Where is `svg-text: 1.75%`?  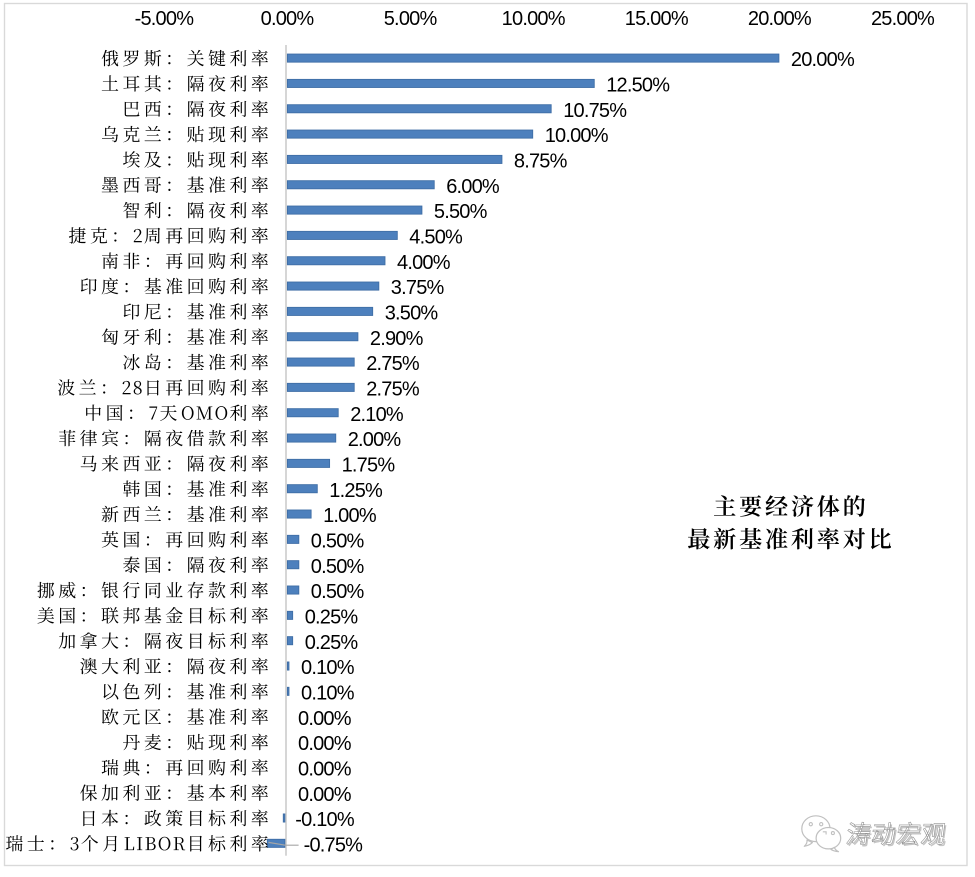 svg-text: 1.75% is located at coordinates (369, 466).